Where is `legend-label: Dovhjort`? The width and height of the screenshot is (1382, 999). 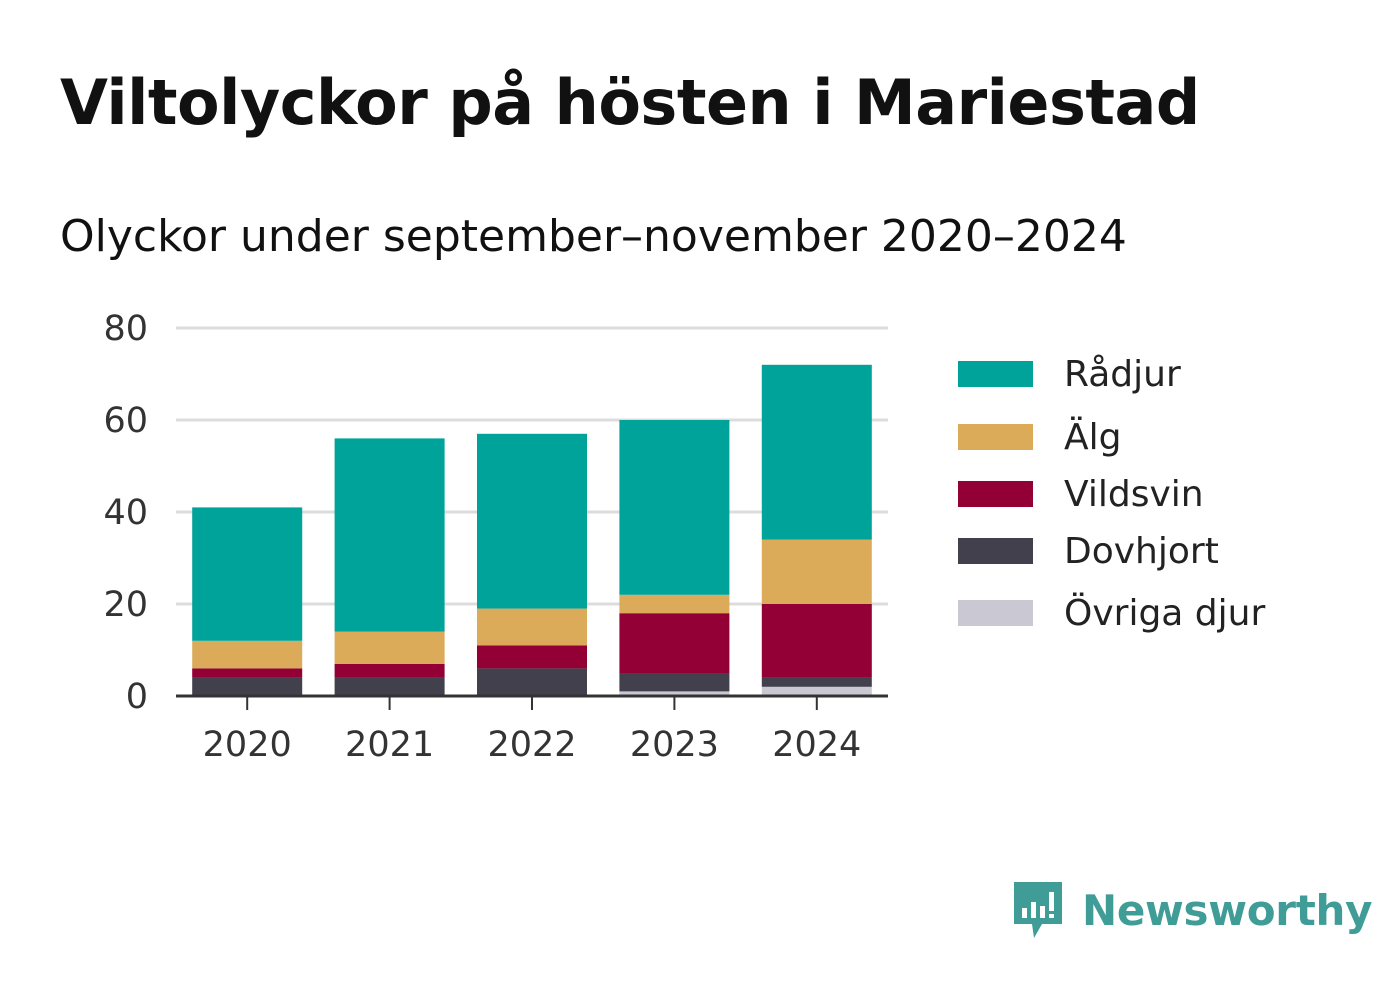
legend-label: Dovhjort is located at coordinates (1141, 551).